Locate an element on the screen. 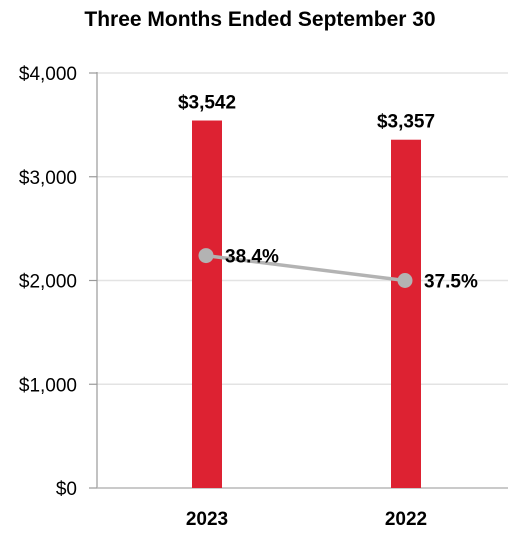 This screenshot has height=540, width=520. line-point-label: 38.4% is located at coordinates (252, 257).